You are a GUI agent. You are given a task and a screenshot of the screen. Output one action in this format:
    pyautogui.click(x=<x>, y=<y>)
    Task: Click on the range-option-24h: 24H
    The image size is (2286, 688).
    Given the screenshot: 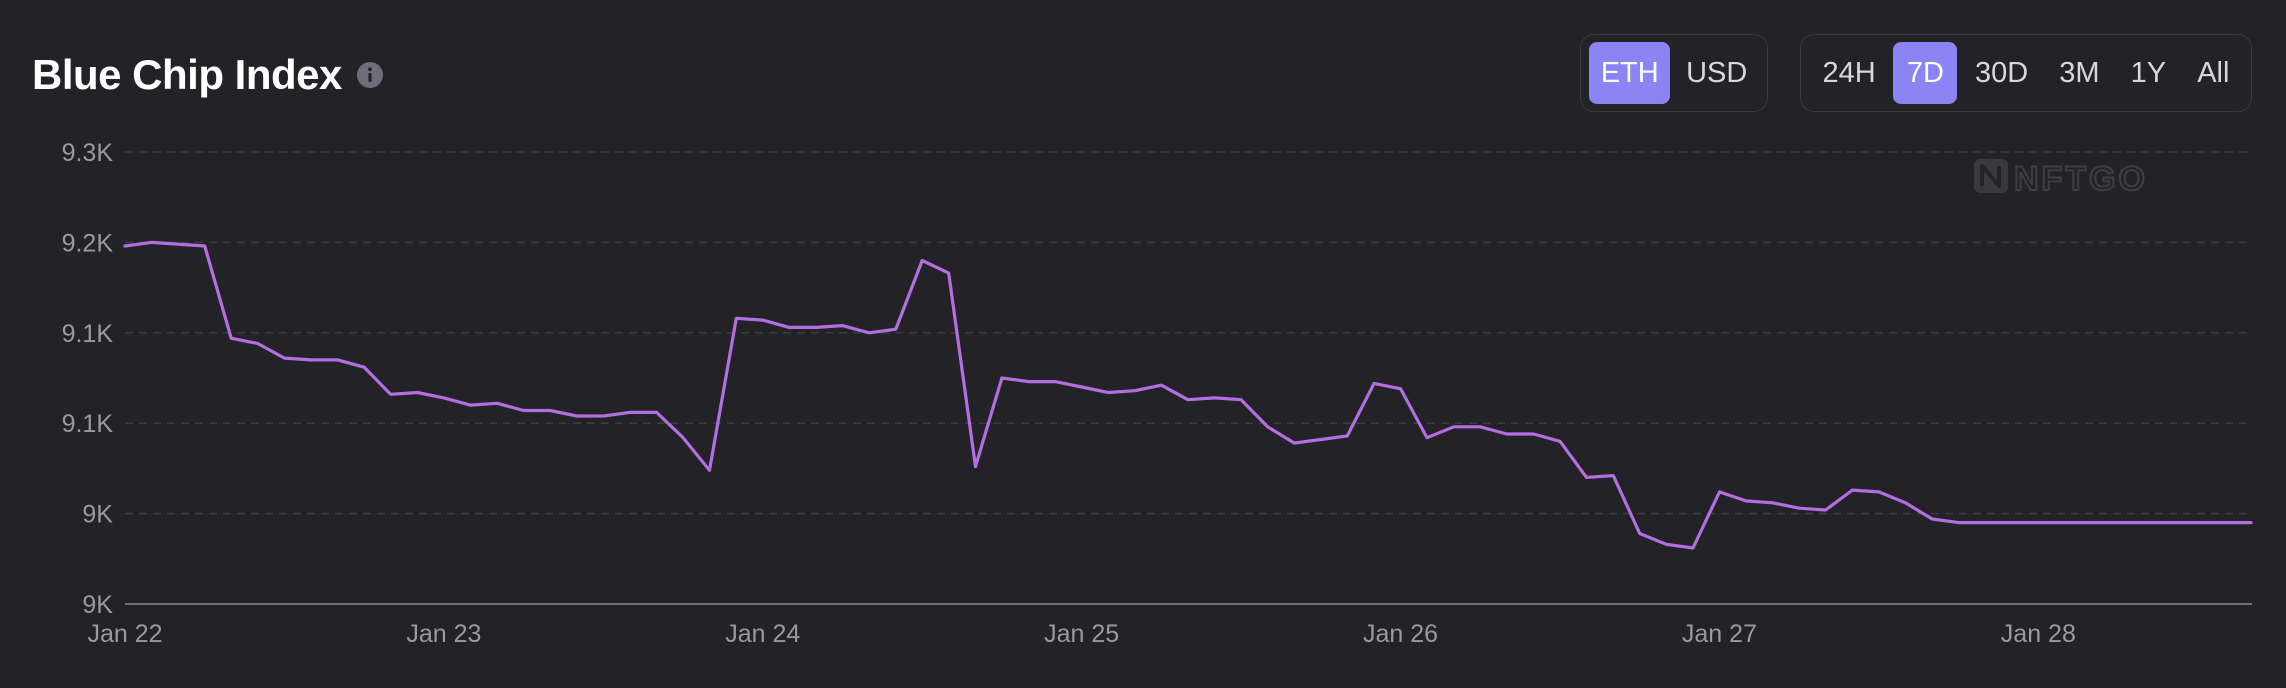 What is the action you would take?
    pyautogui.click(x=1849, y=72)
    